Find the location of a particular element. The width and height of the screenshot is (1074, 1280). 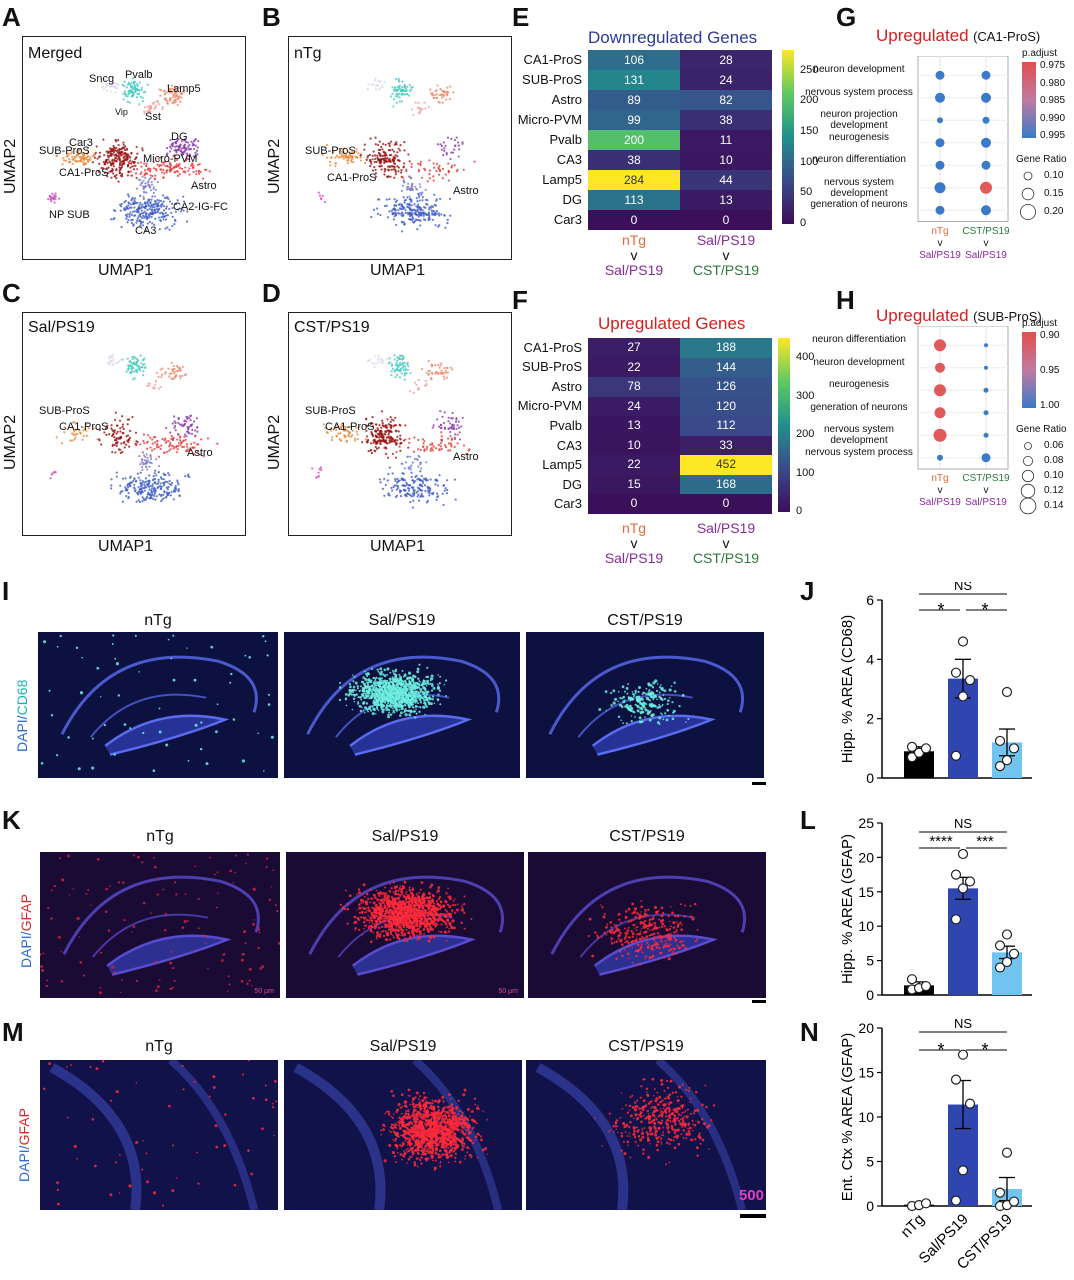

go-term-label: neuron development is located at coordinates (859, 362).